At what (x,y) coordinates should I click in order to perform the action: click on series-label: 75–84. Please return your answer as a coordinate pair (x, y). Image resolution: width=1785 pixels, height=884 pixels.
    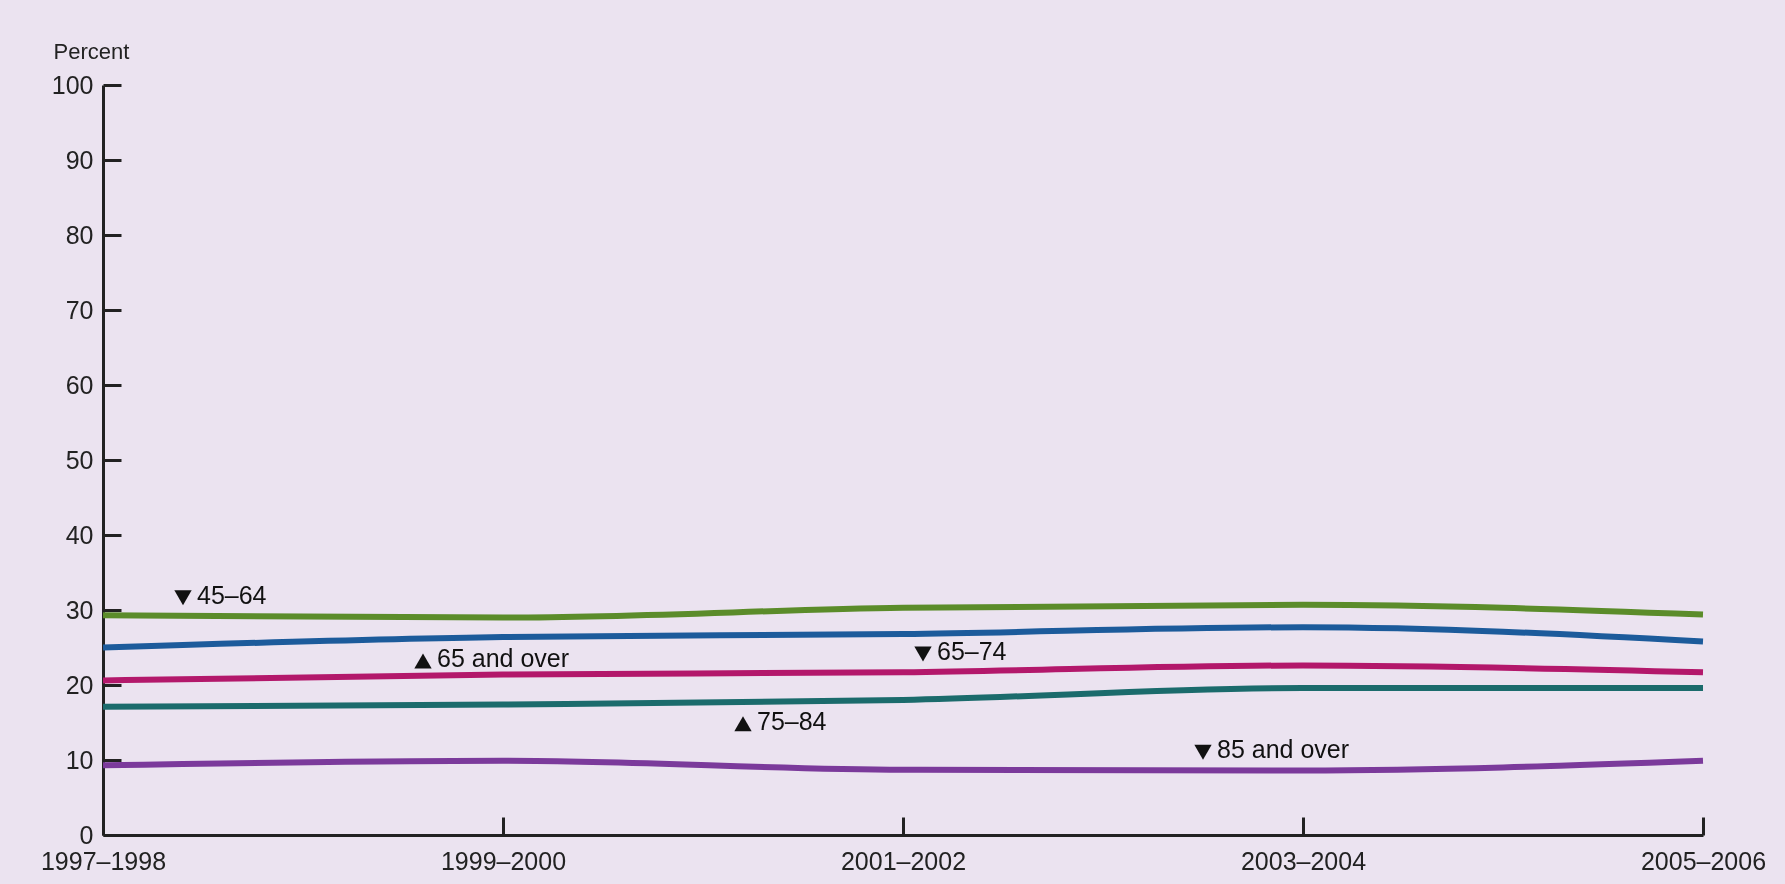
    Looking at the image, I should click on (792, 720).